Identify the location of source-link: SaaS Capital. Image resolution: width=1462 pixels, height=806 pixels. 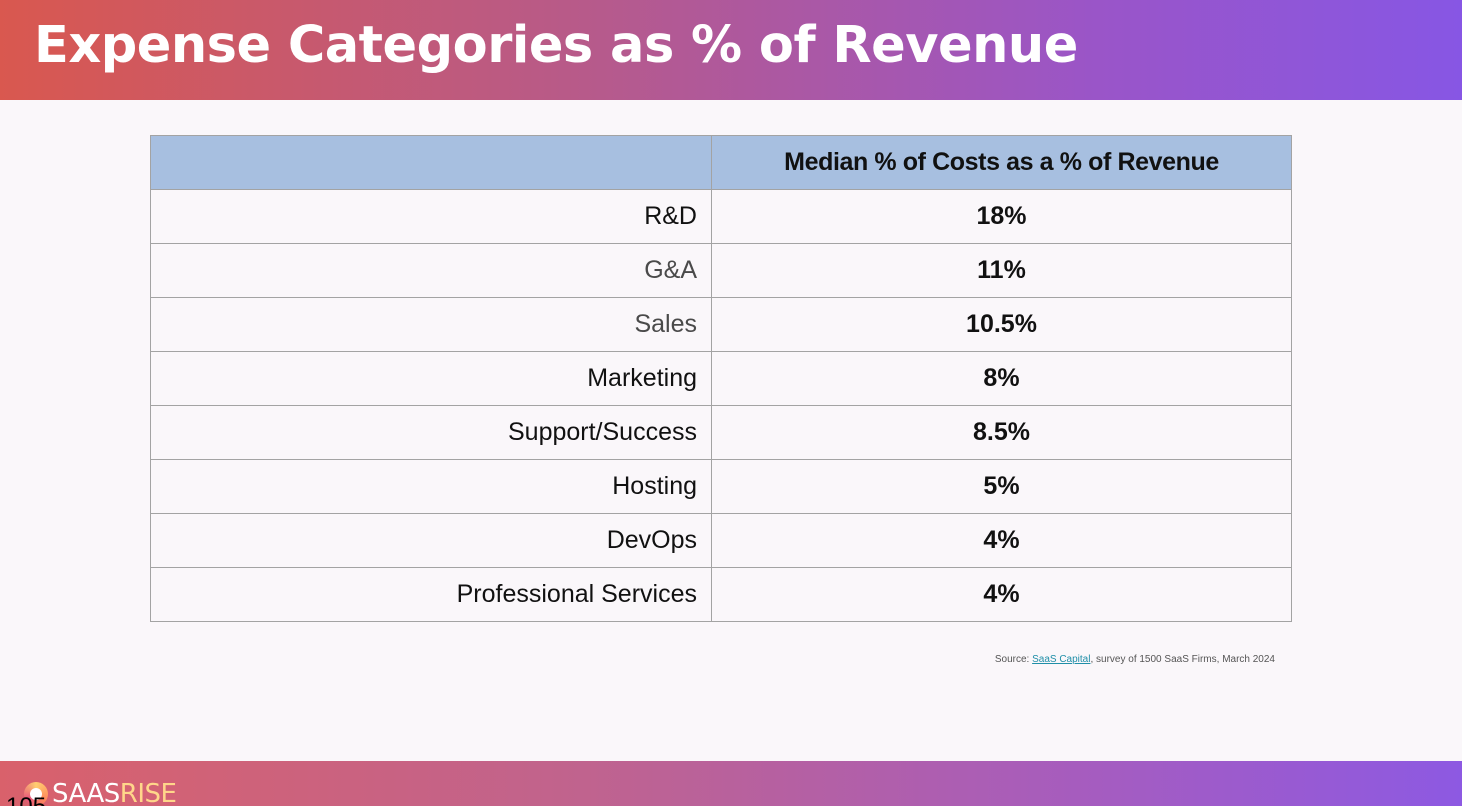
(1061, 659).